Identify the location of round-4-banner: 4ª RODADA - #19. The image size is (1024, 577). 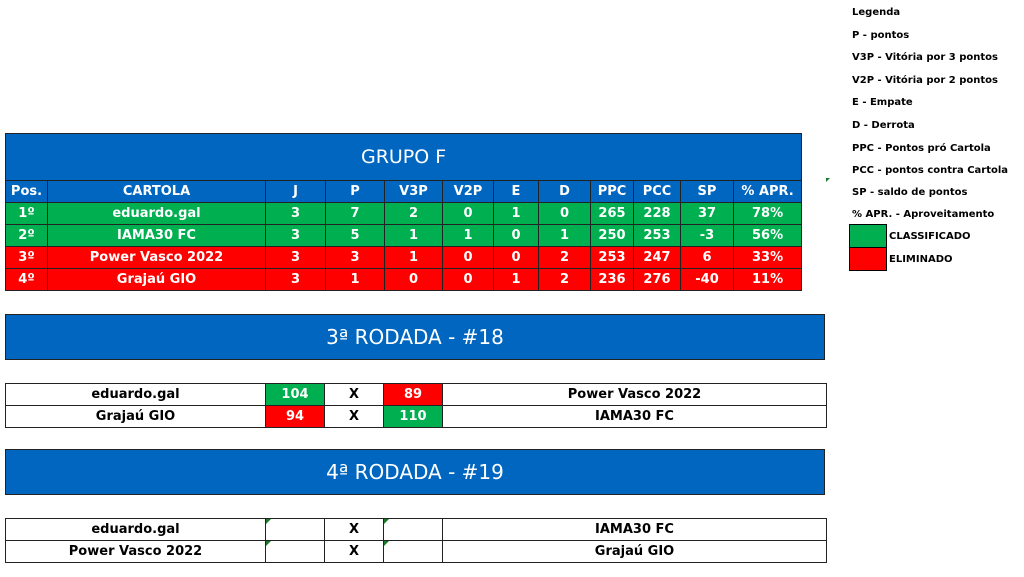
(415, 472).